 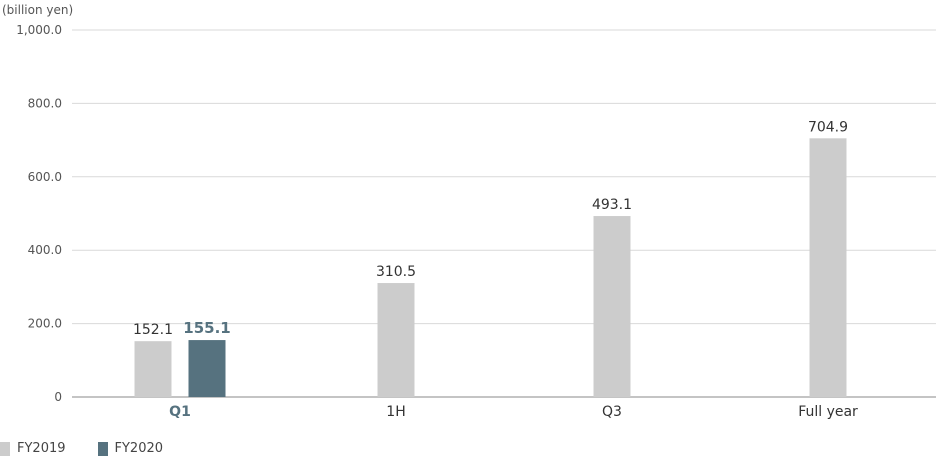 I want to click on bar-fy2019-full-year, so click(x=828, y=267).